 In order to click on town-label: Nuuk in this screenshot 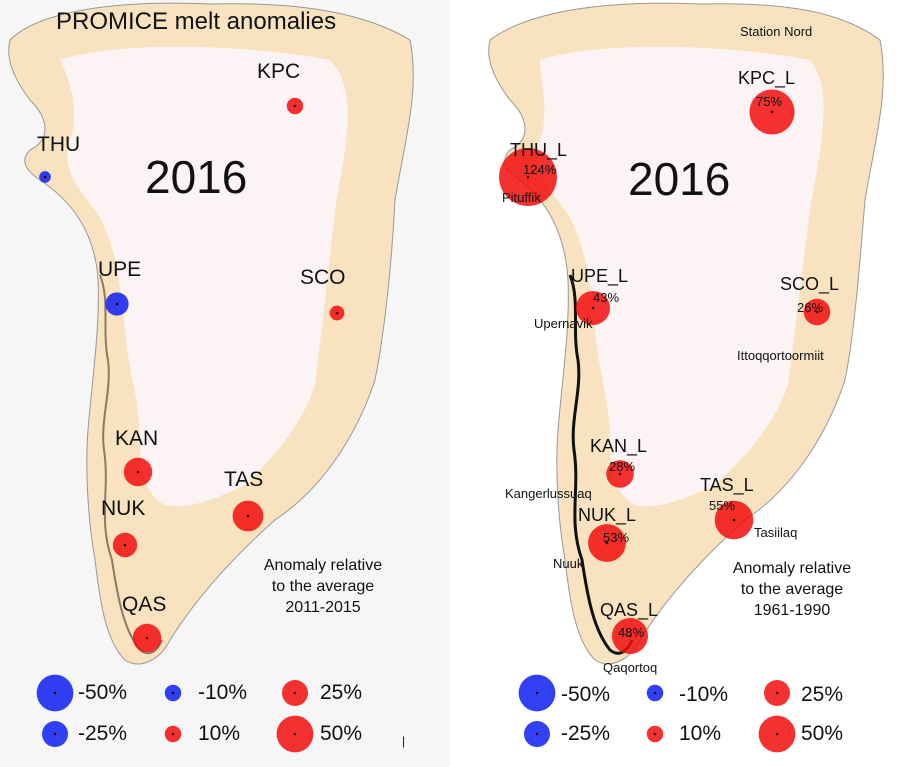, I will do `click(568, 563)`.